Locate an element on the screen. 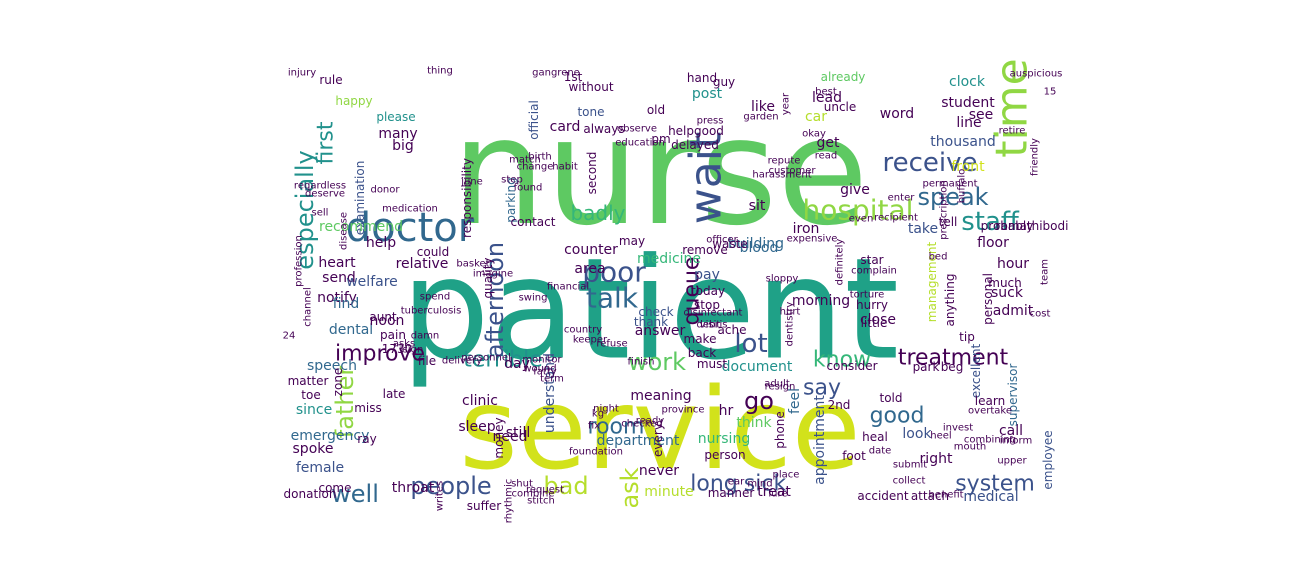 This screenshot has height=576, width=1296. word-request: request is located at coordinates (545, 490).